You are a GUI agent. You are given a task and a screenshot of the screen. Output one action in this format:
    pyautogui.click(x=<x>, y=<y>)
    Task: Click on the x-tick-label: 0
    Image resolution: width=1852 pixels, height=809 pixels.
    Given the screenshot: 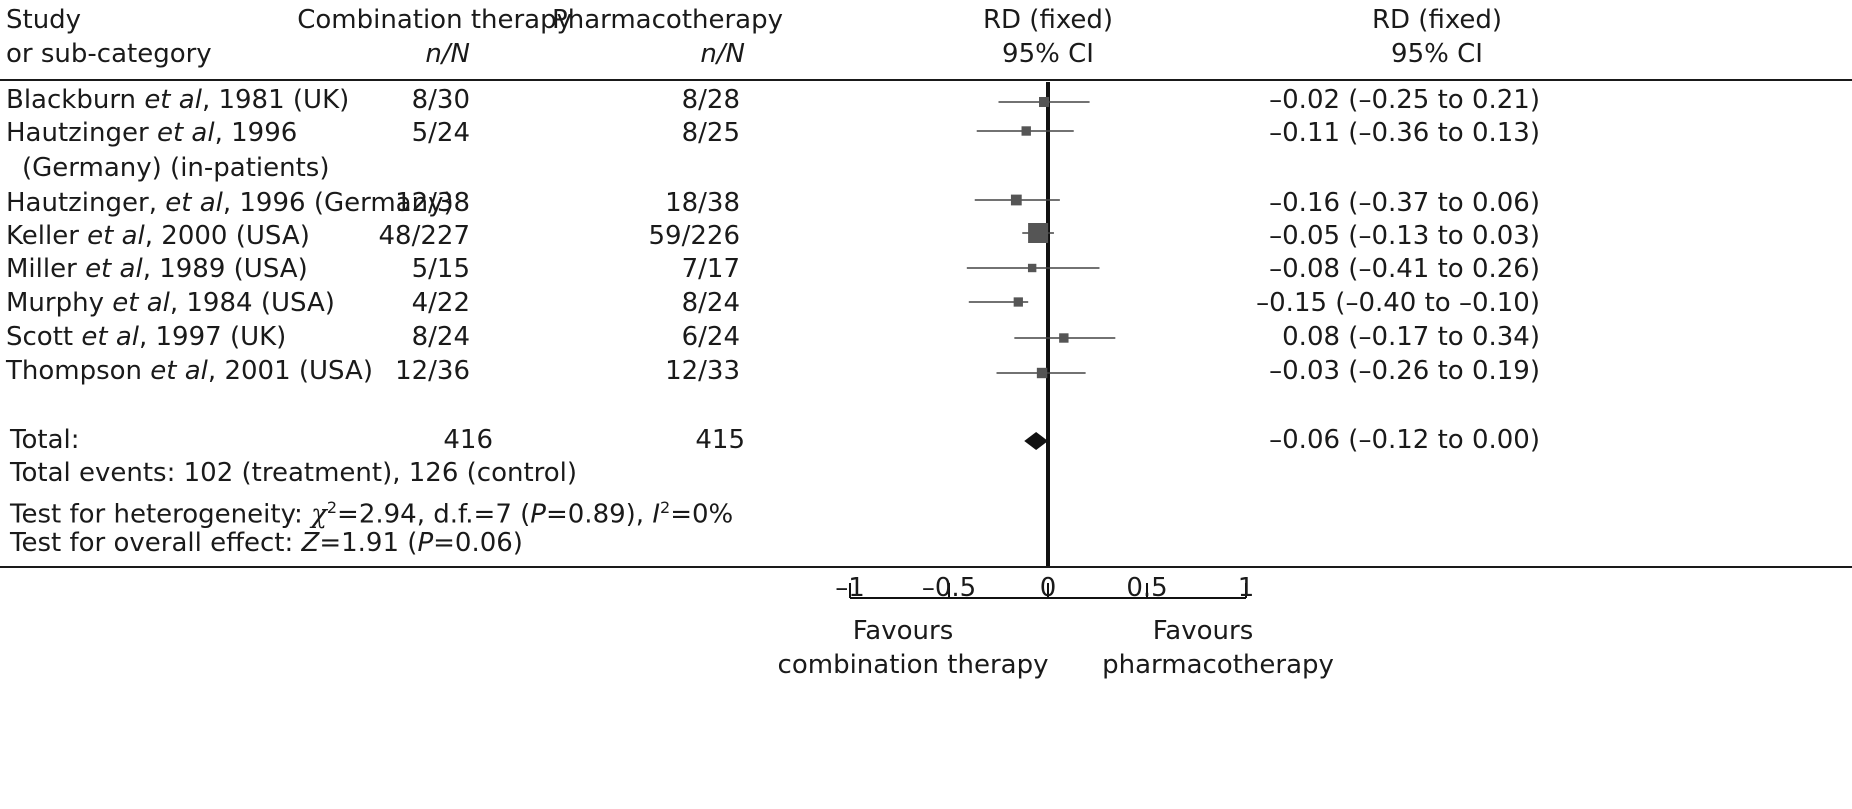 What is the action you would take?
    pyautogui.click(x=1048, y=588)
    